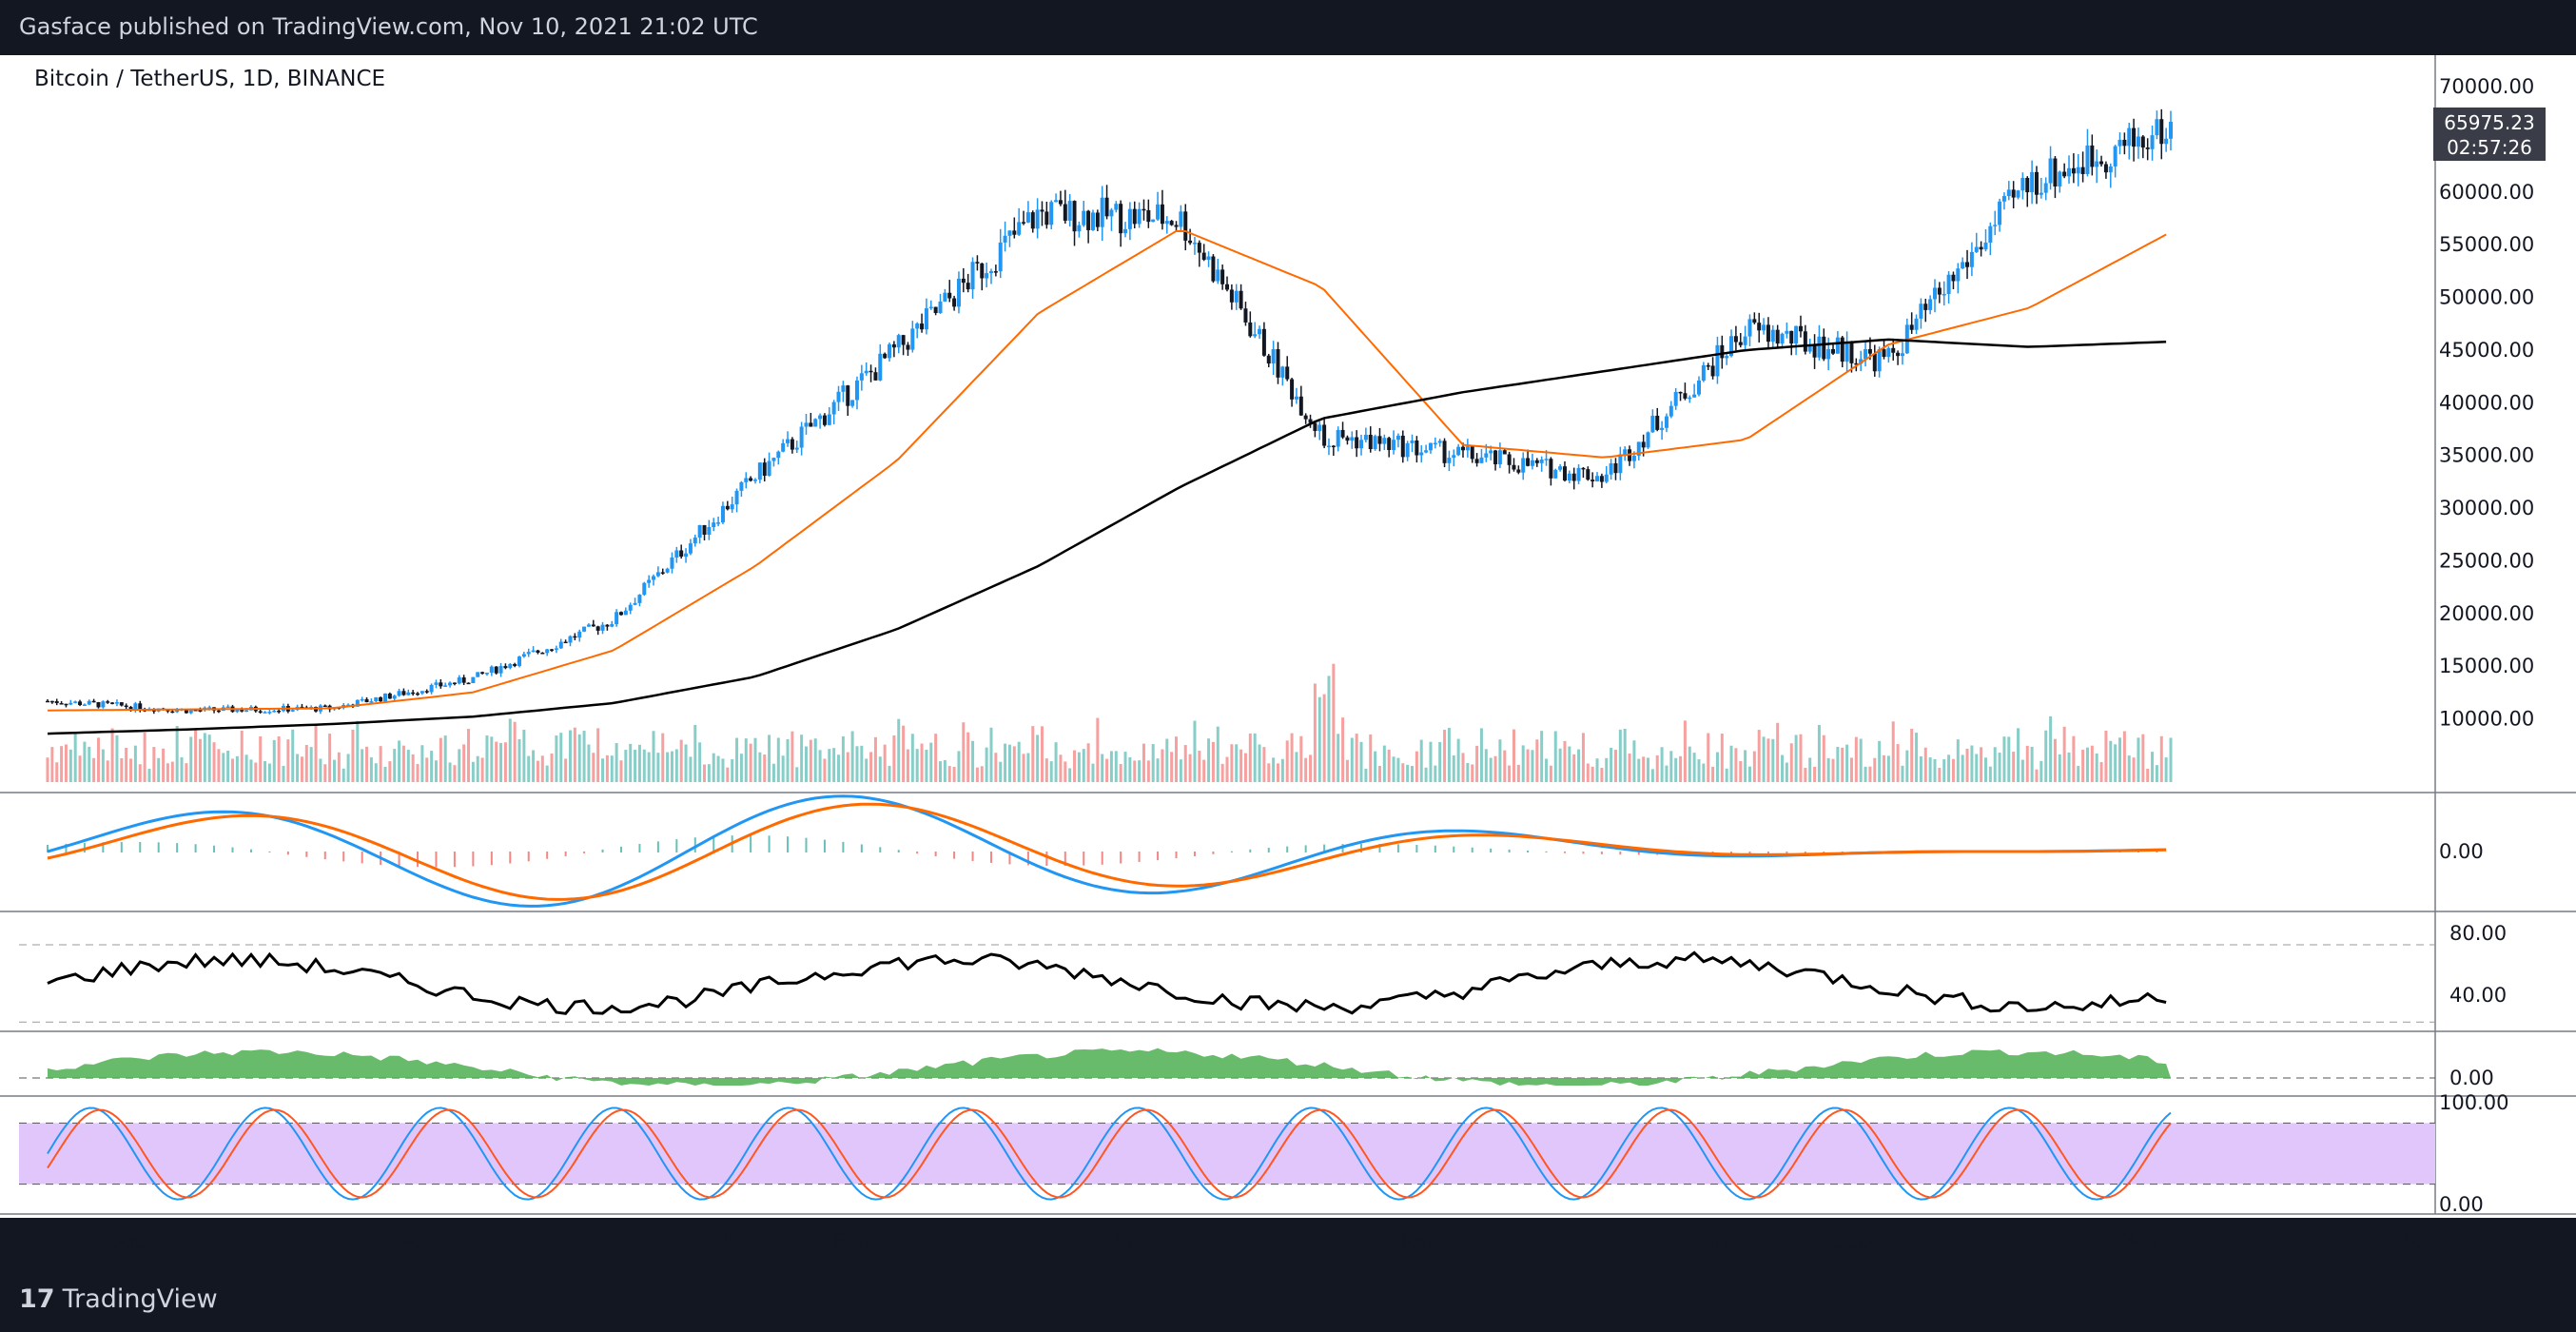 The image size is (2576, 1332). What do you see at coordinates (2486, 508) in the screenshot?
I see `price-tick-label: 30000.00` at bounding box center [2486, 508].